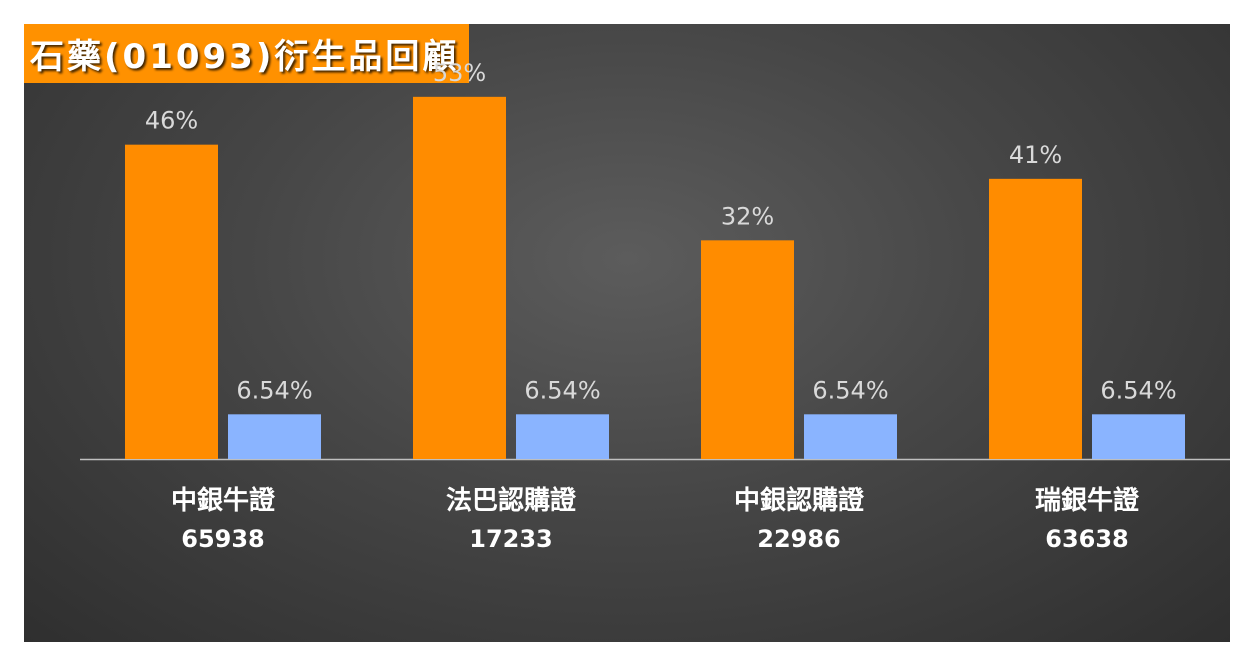 This screenshot has height=666, width=1254. Describe the element at coordinates (1087, 539) in the screenshot. I see `category-code-4: 63638` at that location.